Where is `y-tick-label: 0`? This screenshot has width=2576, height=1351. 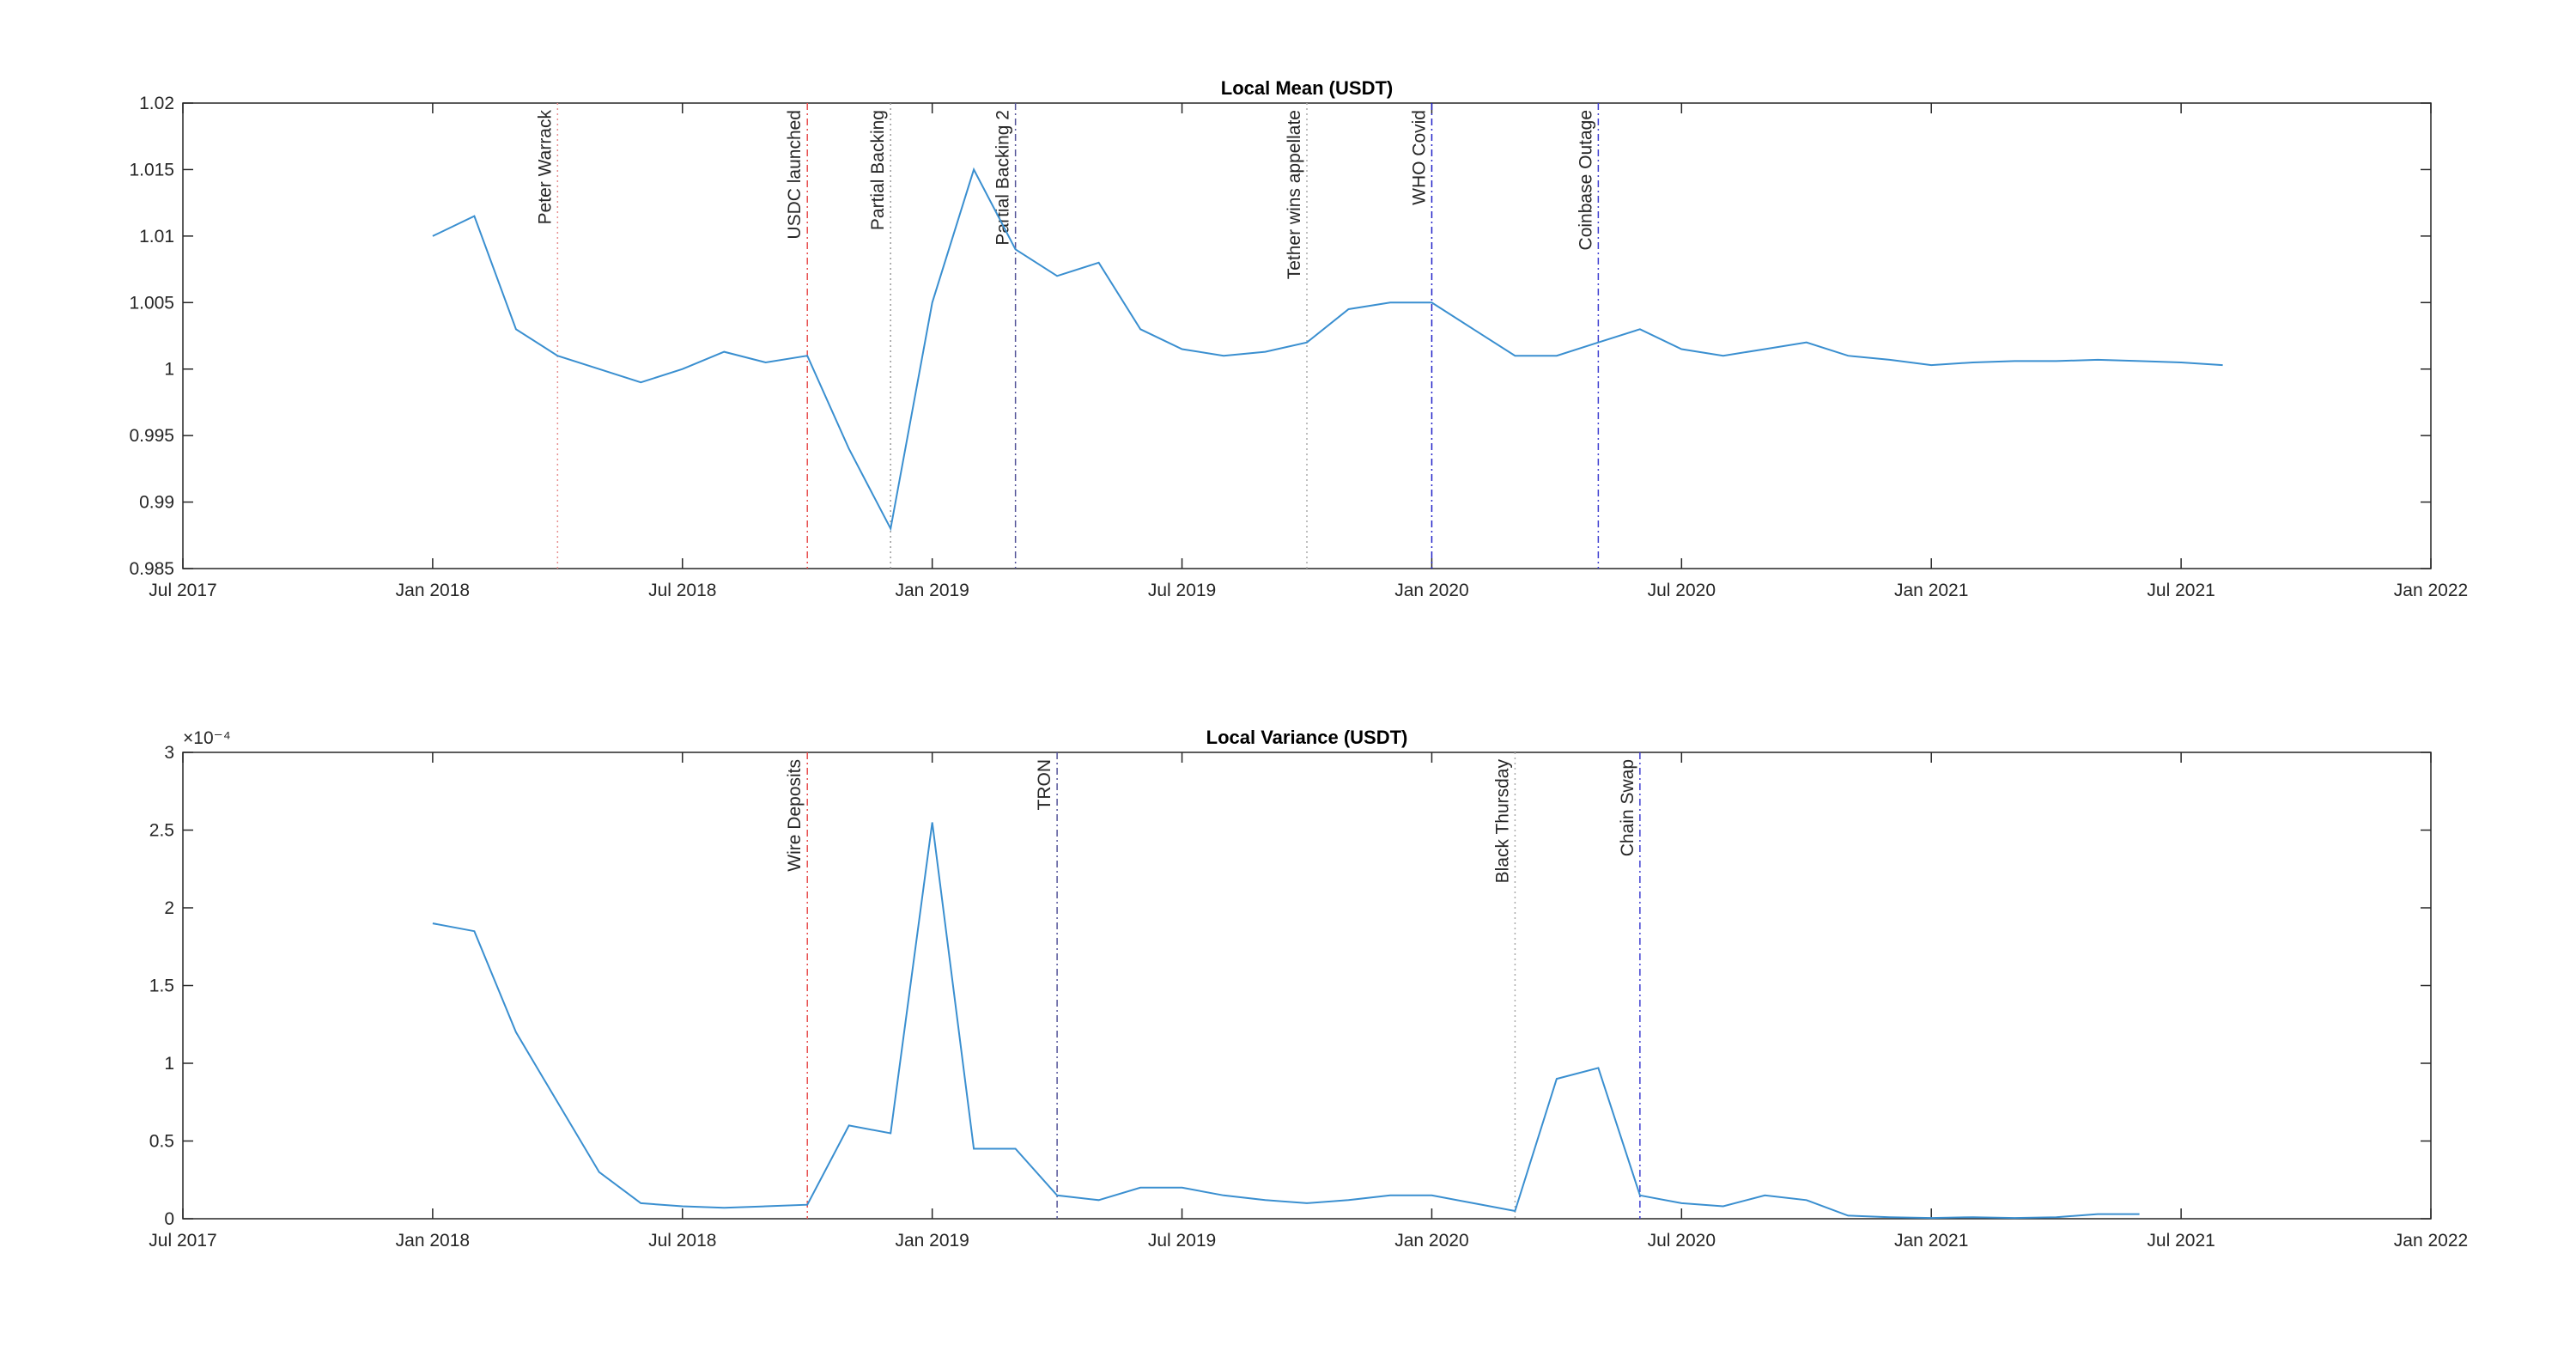
y-tick-label: 0 is located at coordinates (169, 1219).